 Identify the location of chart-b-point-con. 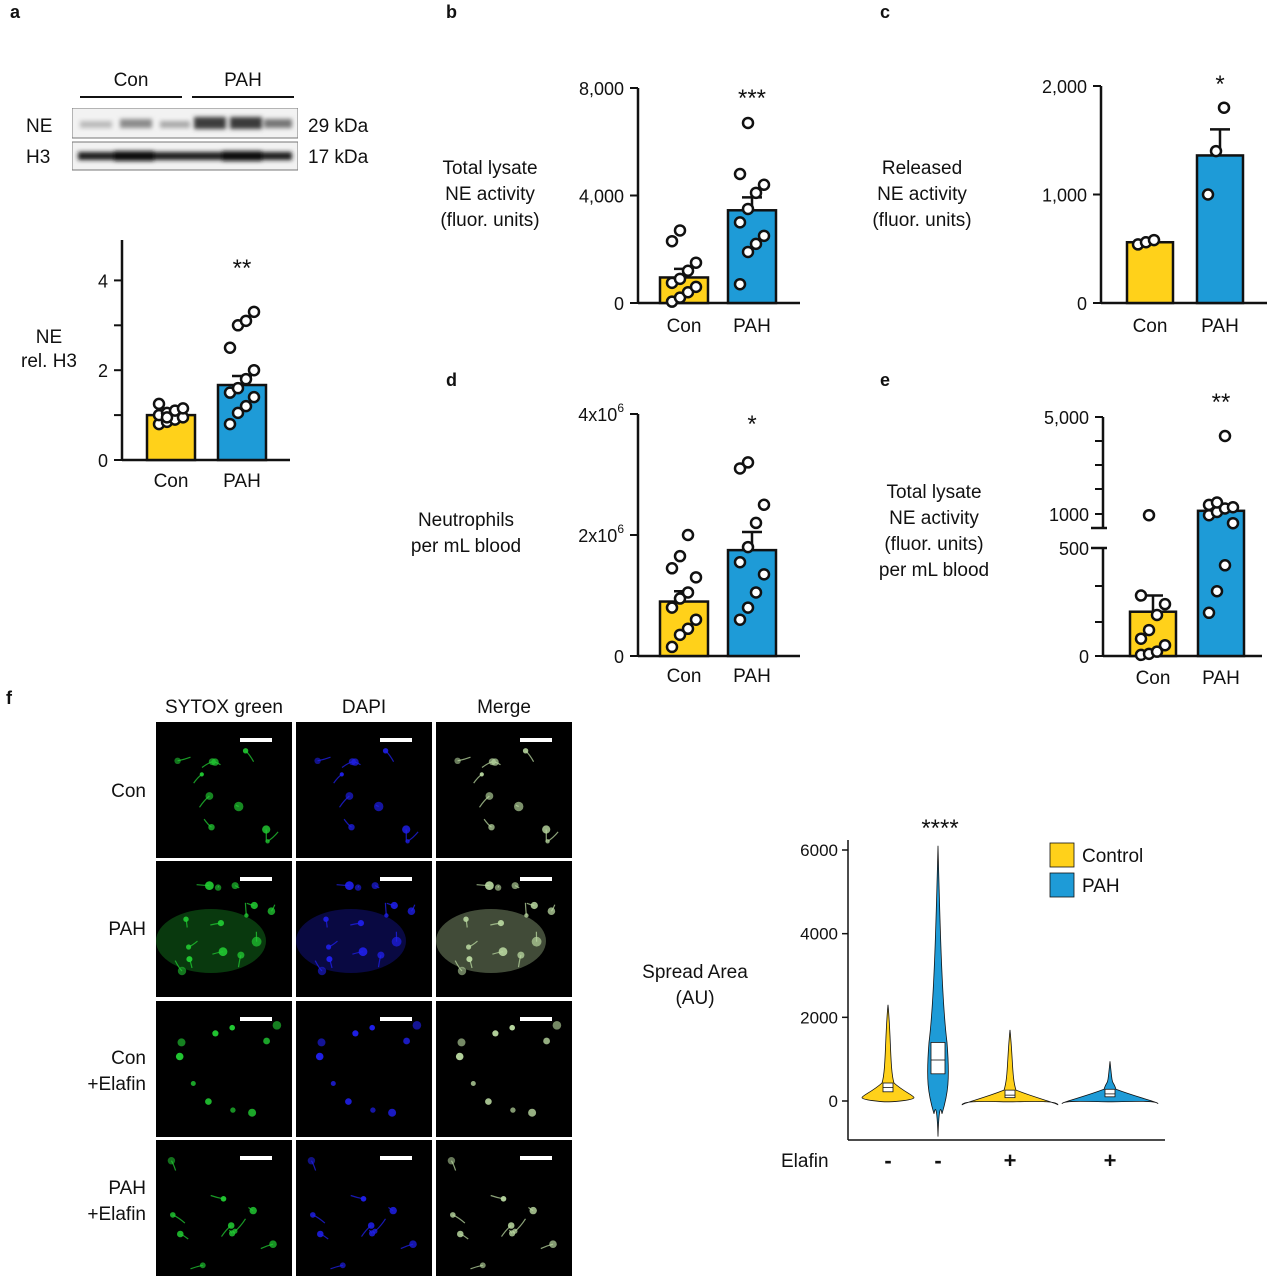
(680, 230).